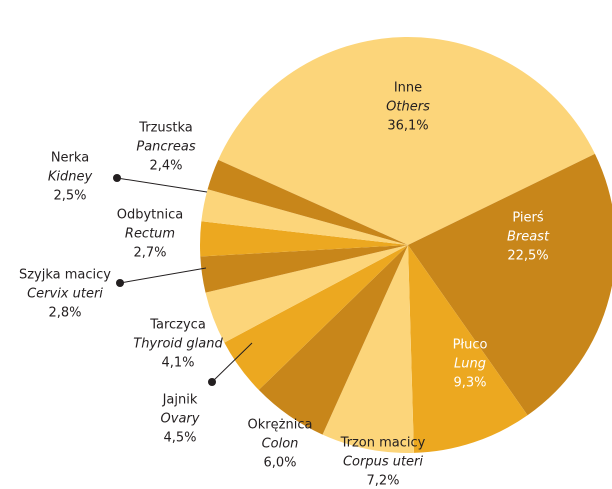  I want to click on slice-label: Okrężnica, so click(280, 425).